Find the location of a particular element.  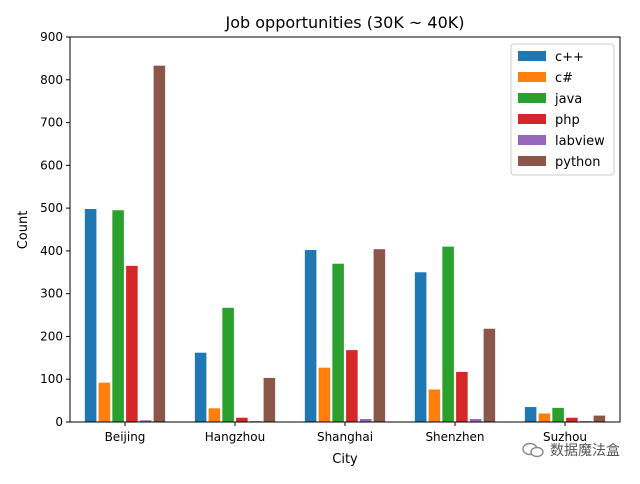

bar-php-hangzhou is located at coordinates (242, 419).